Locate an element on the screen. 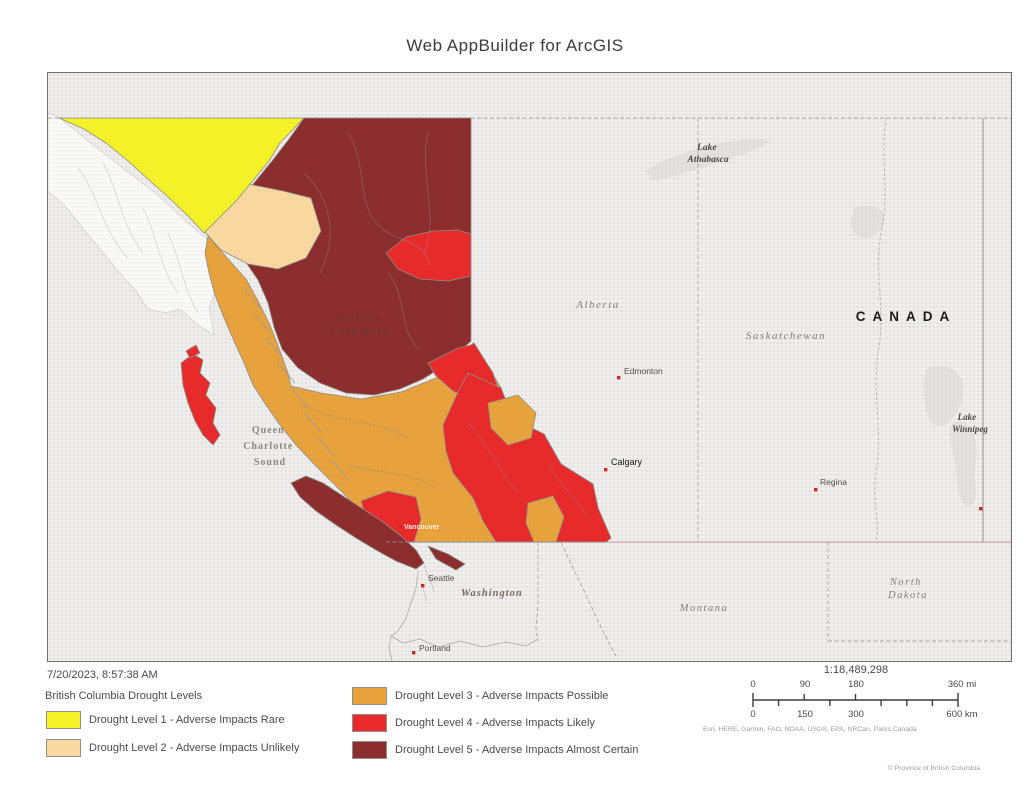  puget-sound-lines is located at coordinates (428, 583).